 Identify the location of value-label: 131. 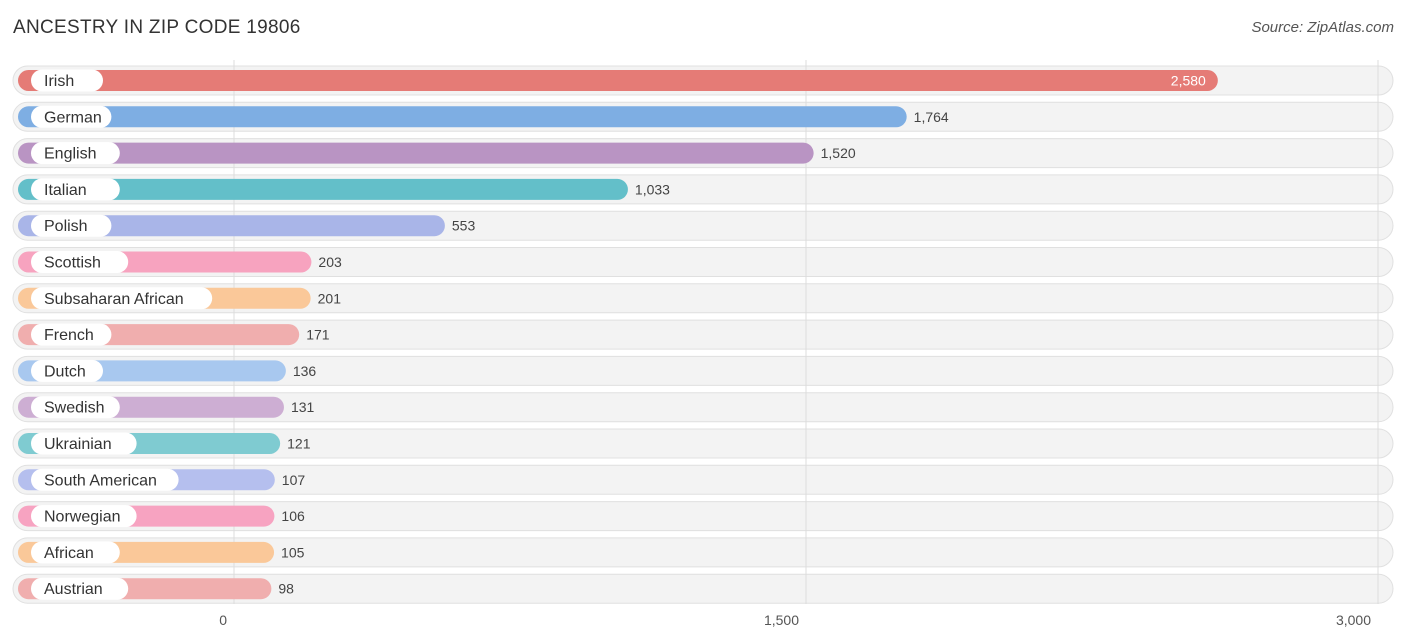
(303, 407).